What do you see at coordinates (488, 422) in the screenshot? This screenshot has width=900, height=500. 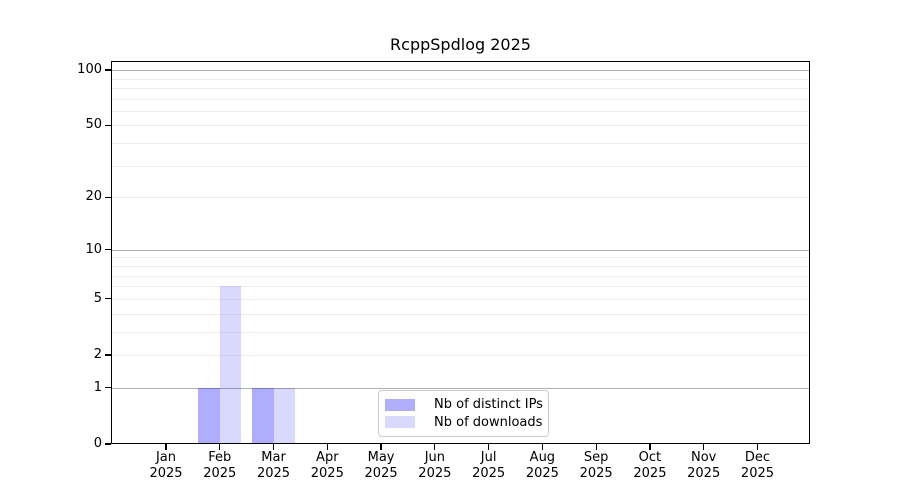 I see `legend-label-nb-of-downloads: Nb of downloads` at bounding box center [488, 422].